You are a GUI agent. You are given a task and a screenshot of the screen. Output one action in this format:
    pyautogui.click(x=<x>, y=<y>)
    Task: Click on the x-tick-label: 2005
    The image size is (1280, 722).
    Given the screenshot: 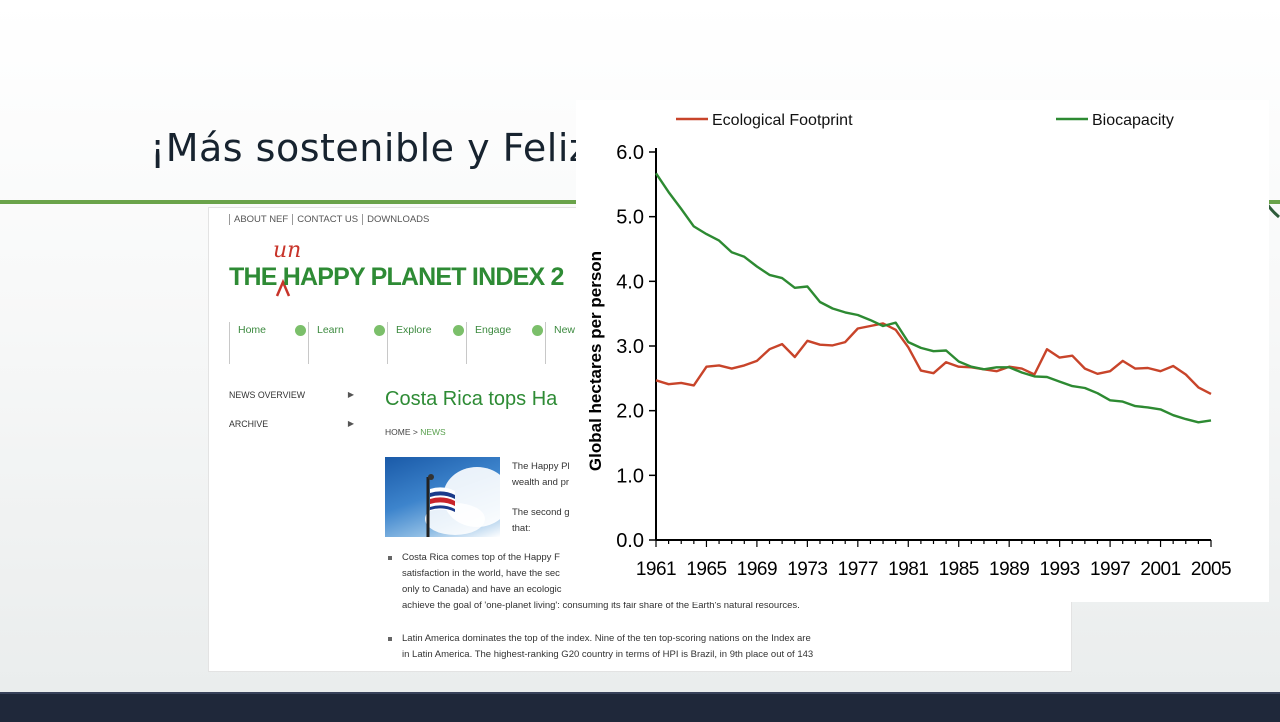 What is the action you would take?
    pyautogui.click(x=1211, y=569)
    